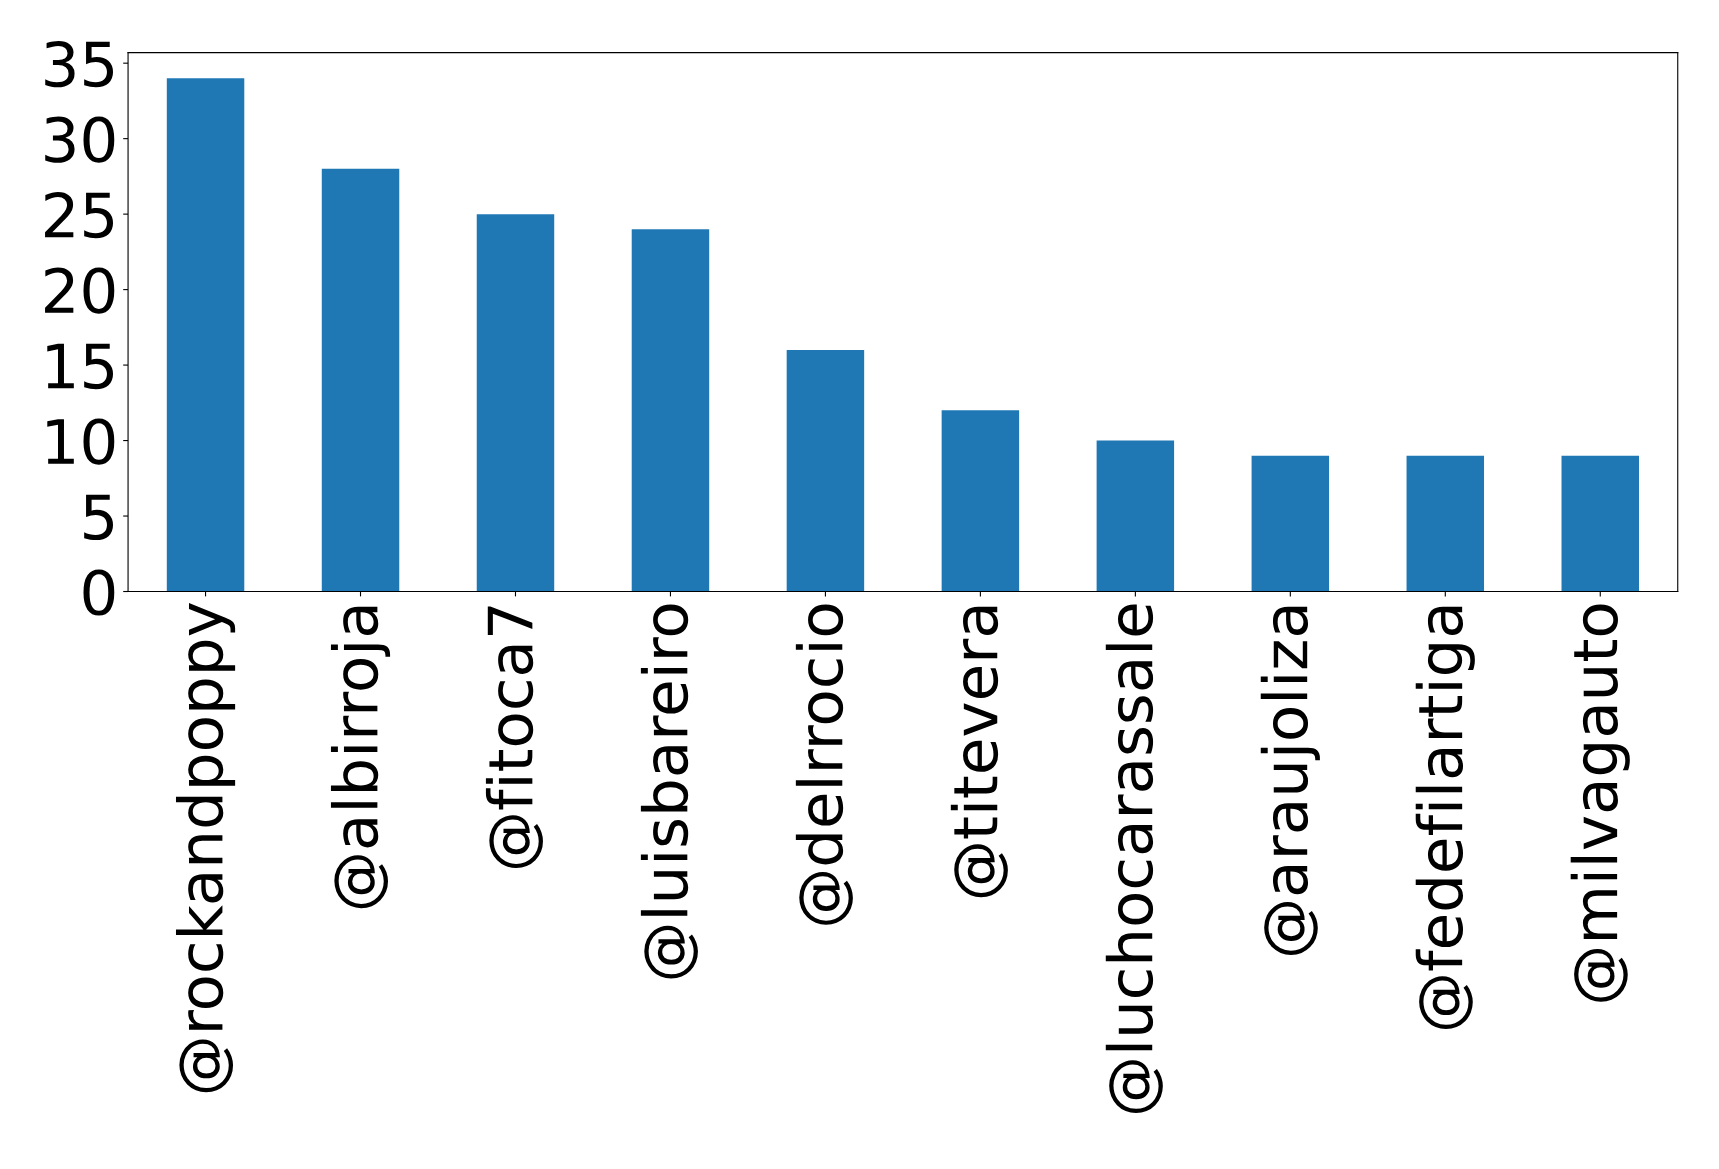  What do you see at coordinates (1290, 780) in the screenshot?
I see `x-tick-label: @araujoliza` at bounding box center [1290, 780].